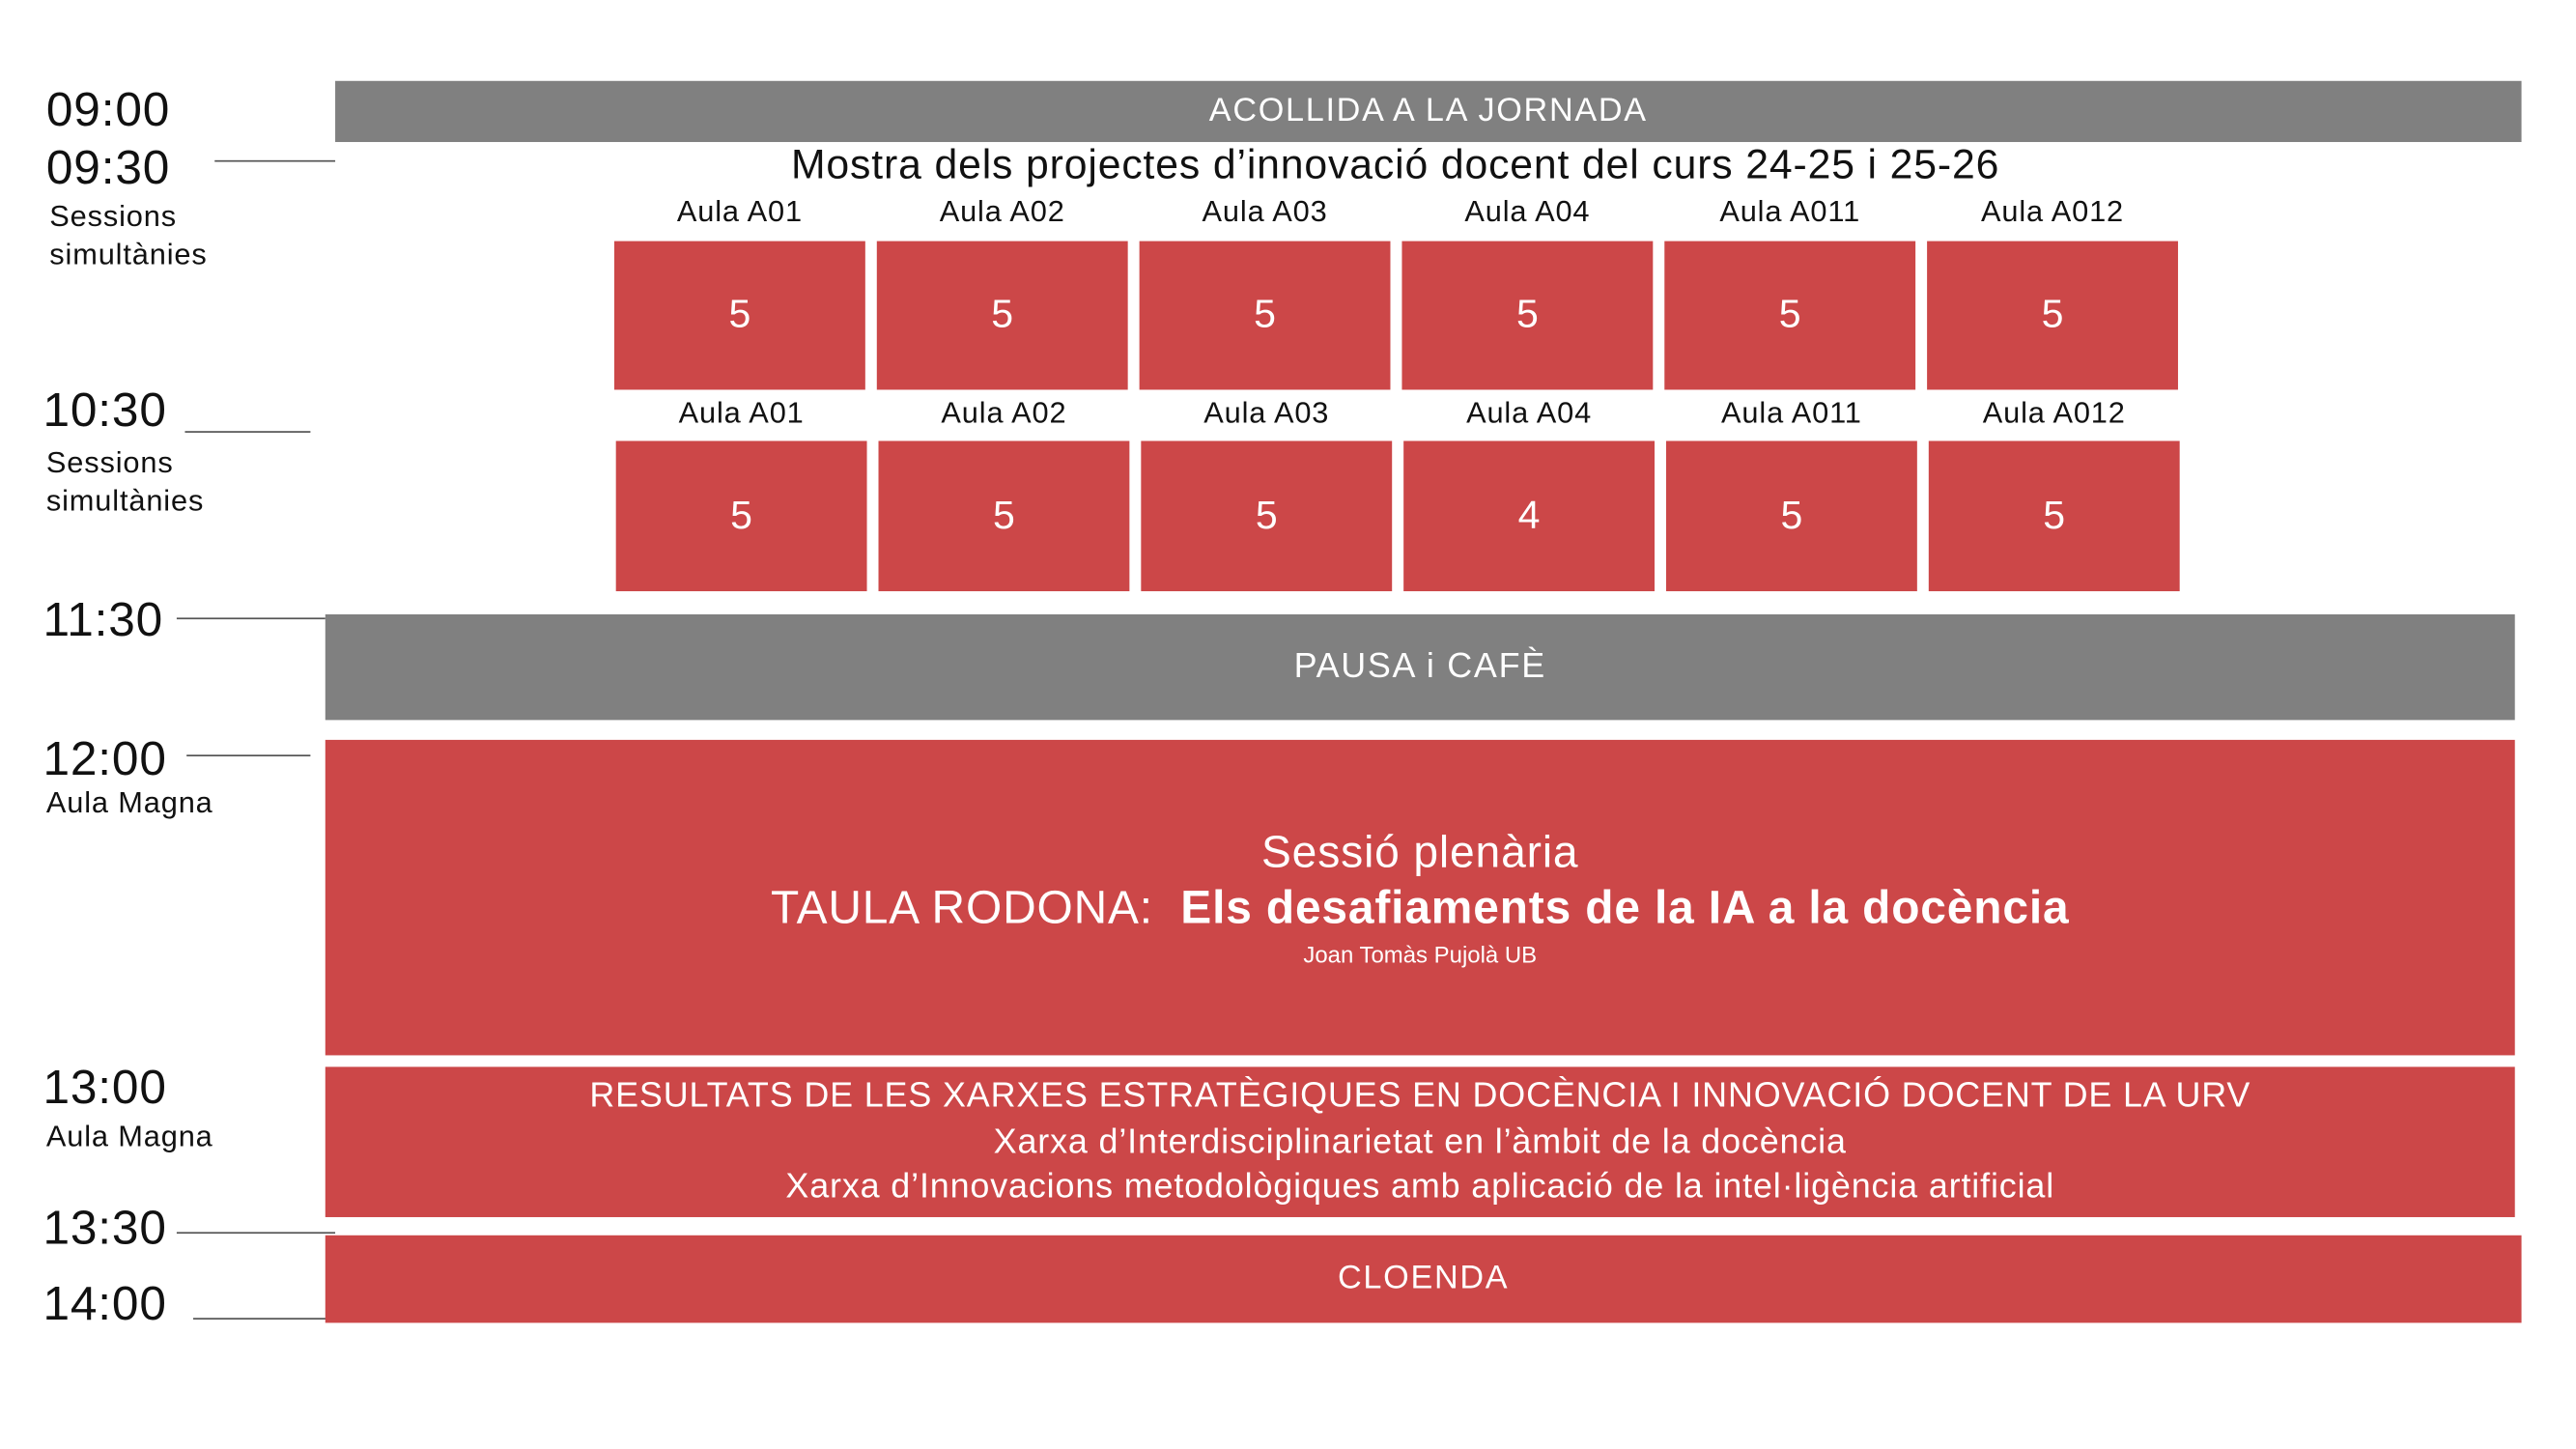 This screenshot has width=2576, height=1449. Describe the element at coordinates (104, 759) in the screenshot. I see `time-1200: 12:00` at that location.